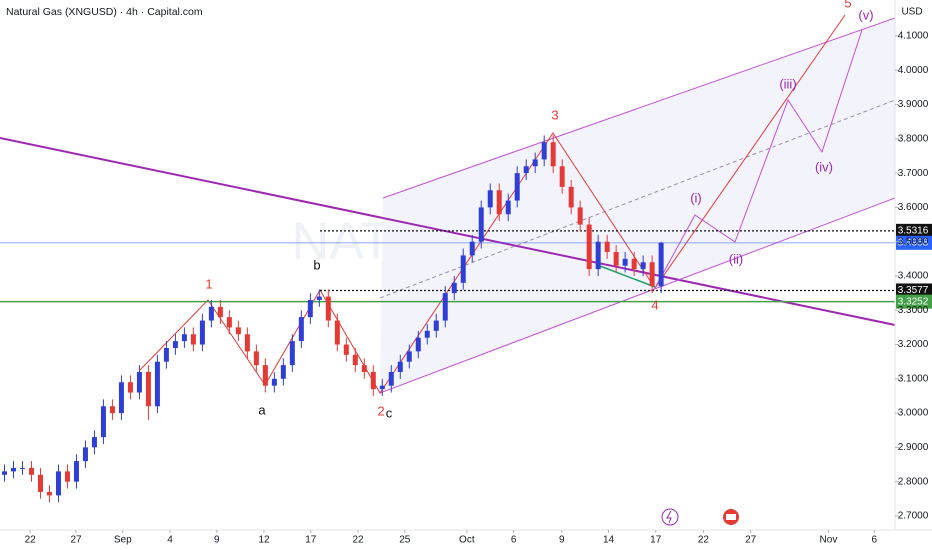 The width and height of the screenshot is (932, 550). What do you see at coordinates (913, 516) in the screenshot?
I see `y-tick-label: 2.7000` at bounding box center [913, 516].